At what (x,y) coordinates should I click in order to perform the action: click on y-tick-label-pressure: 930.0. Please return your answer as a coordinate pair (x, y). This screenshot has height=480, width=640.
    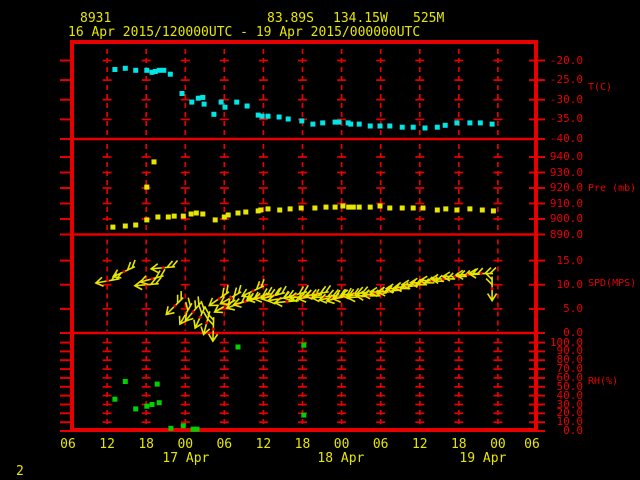
    Looking at the image, I should click on (566, 172).